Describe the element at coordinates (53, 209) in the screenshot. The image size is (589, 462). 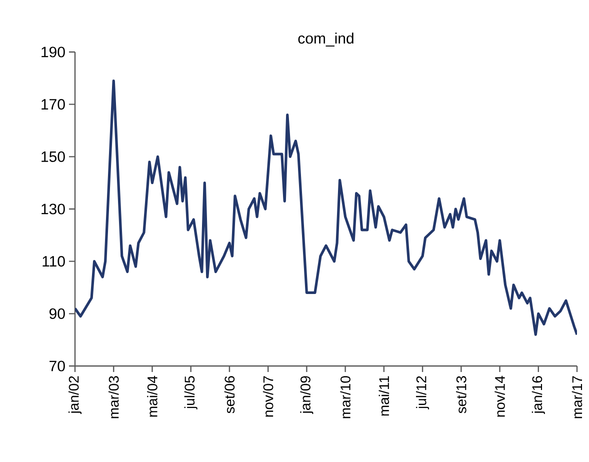
I see `y-tick-label: 130` at that location.